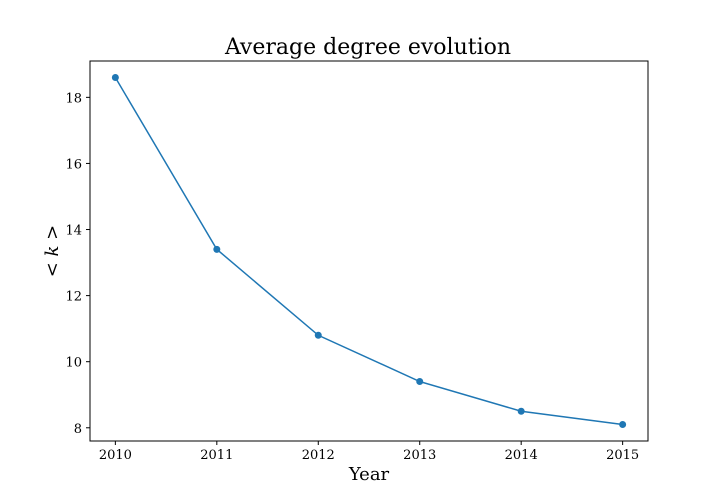 This screenshot has width=720, height=504. Describe the element at coordinates (73, 363) in the screenshot. I see `y-tick-label: 10` at that location.